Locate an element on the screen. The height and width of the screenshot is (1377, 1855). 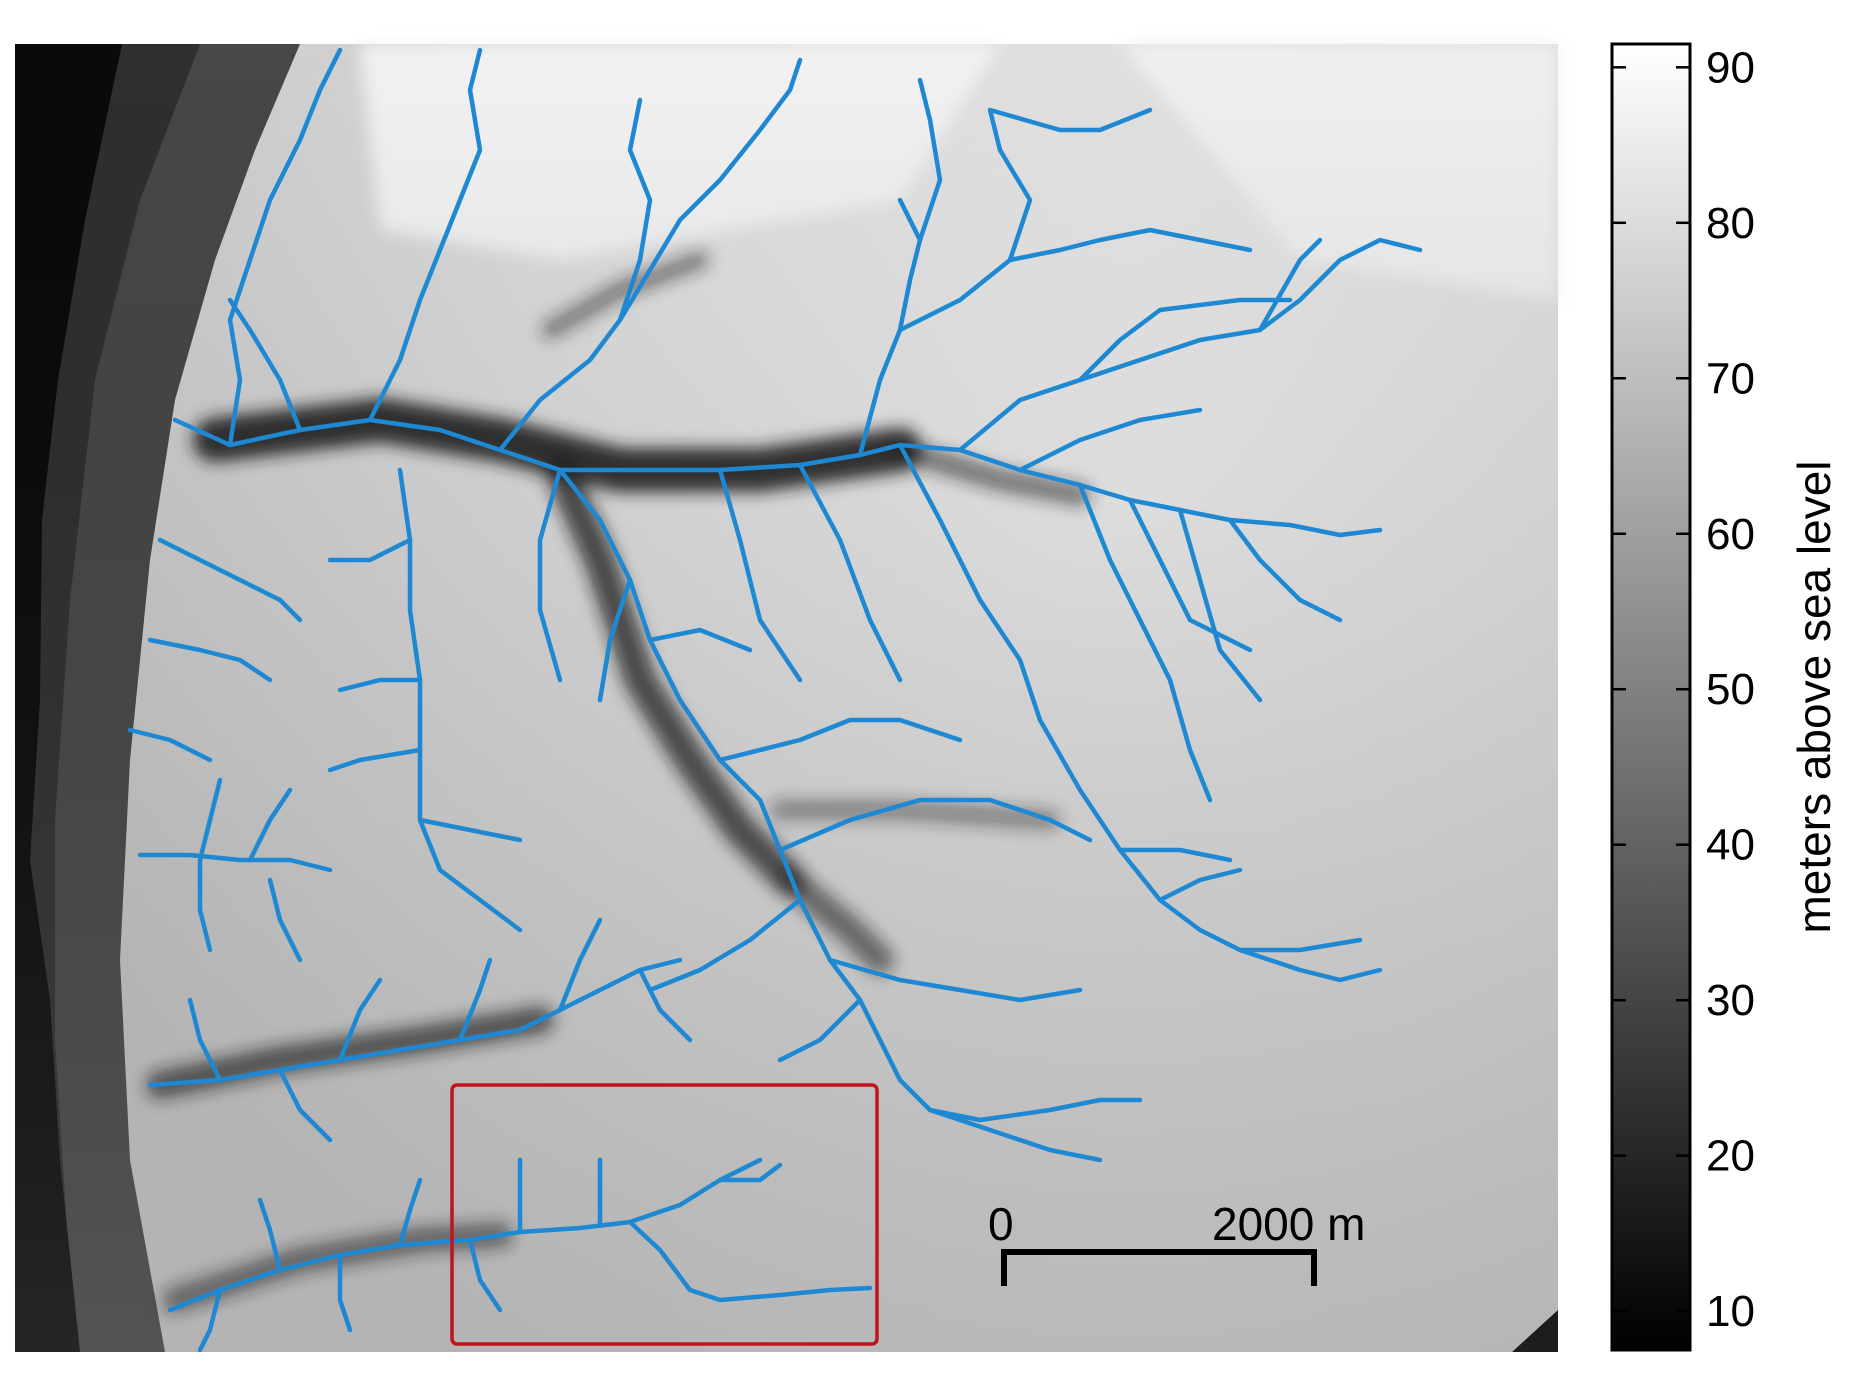
colorbar-ticks: 10 20 30 40 50 60 70 80 90 is located at coordinates (1683, 689).